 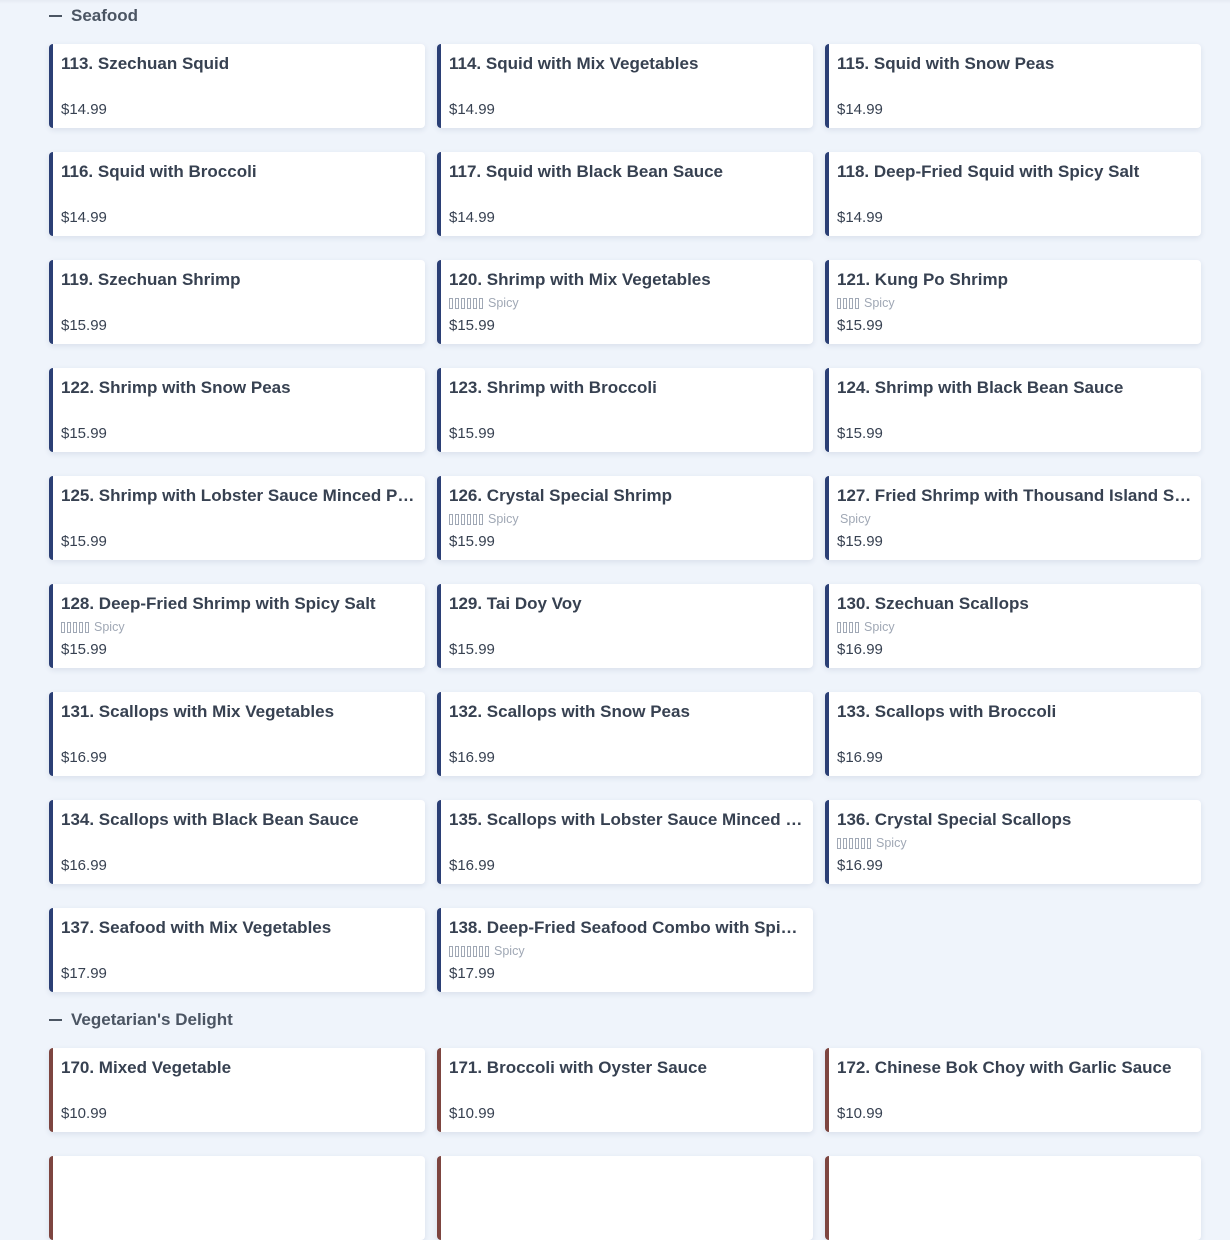 I want to click on item-name: 123. Shrimp with Broccoli, so click(x=553, y=387).